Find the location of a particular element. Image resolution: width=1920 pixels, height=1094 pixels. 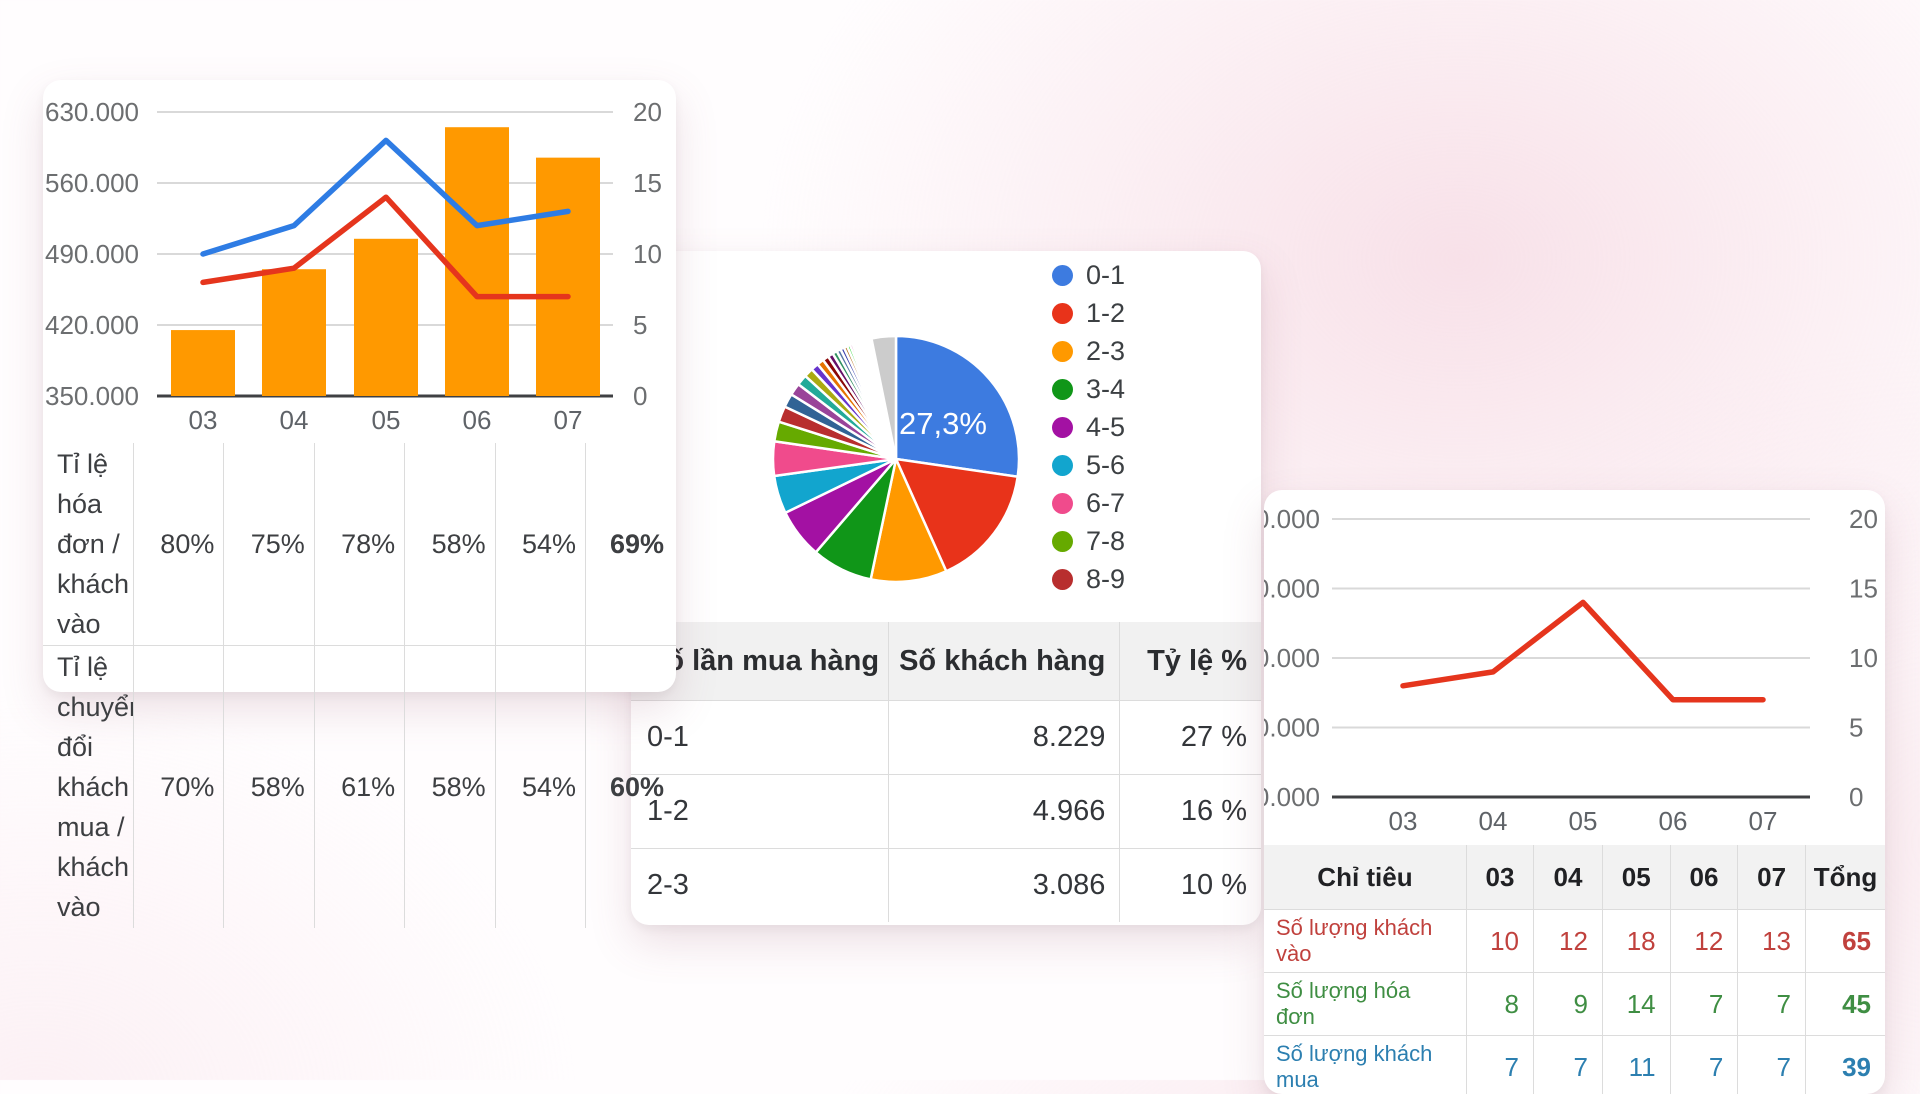

svg-text: 15 is located at coordinates (1863, 589).